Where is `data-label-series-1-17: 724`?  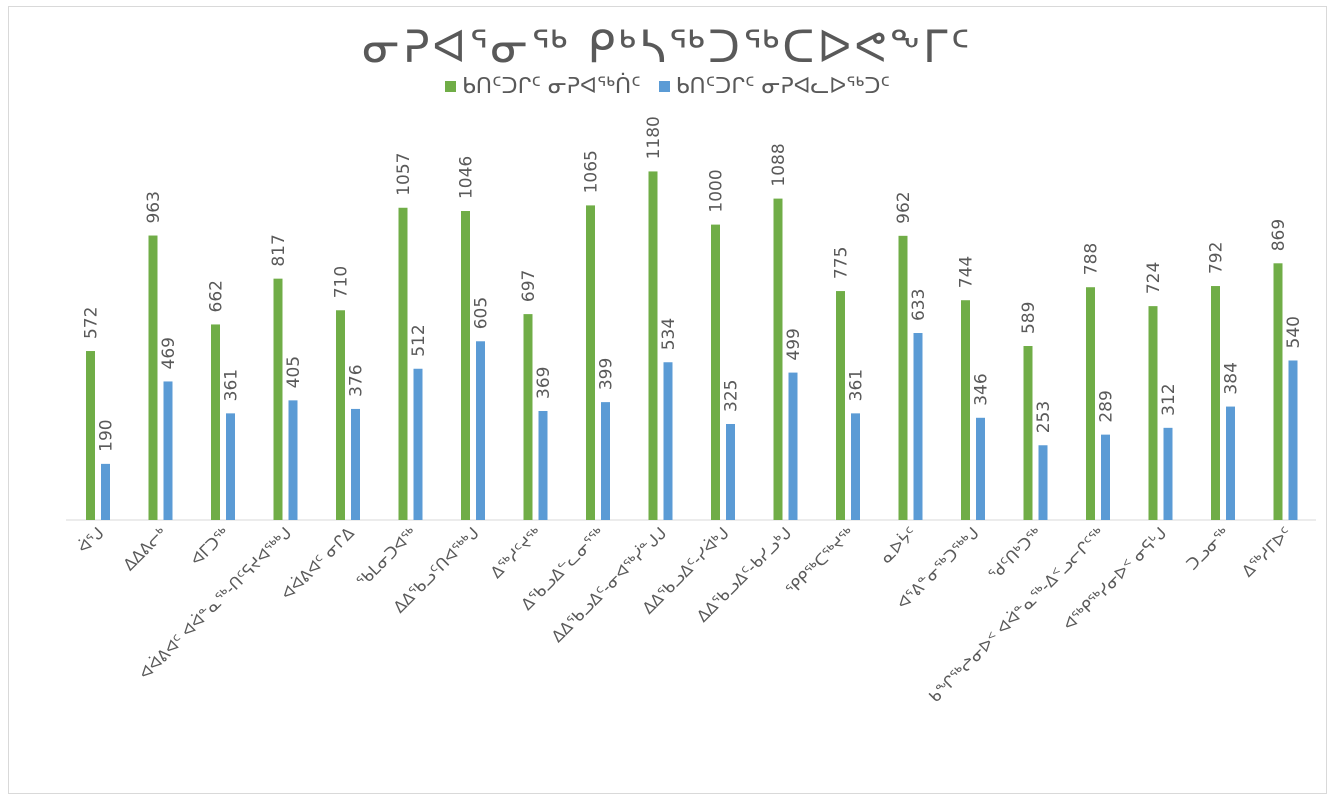 data-label-series-1-17: 724 is located at coordinates (1154, 278).